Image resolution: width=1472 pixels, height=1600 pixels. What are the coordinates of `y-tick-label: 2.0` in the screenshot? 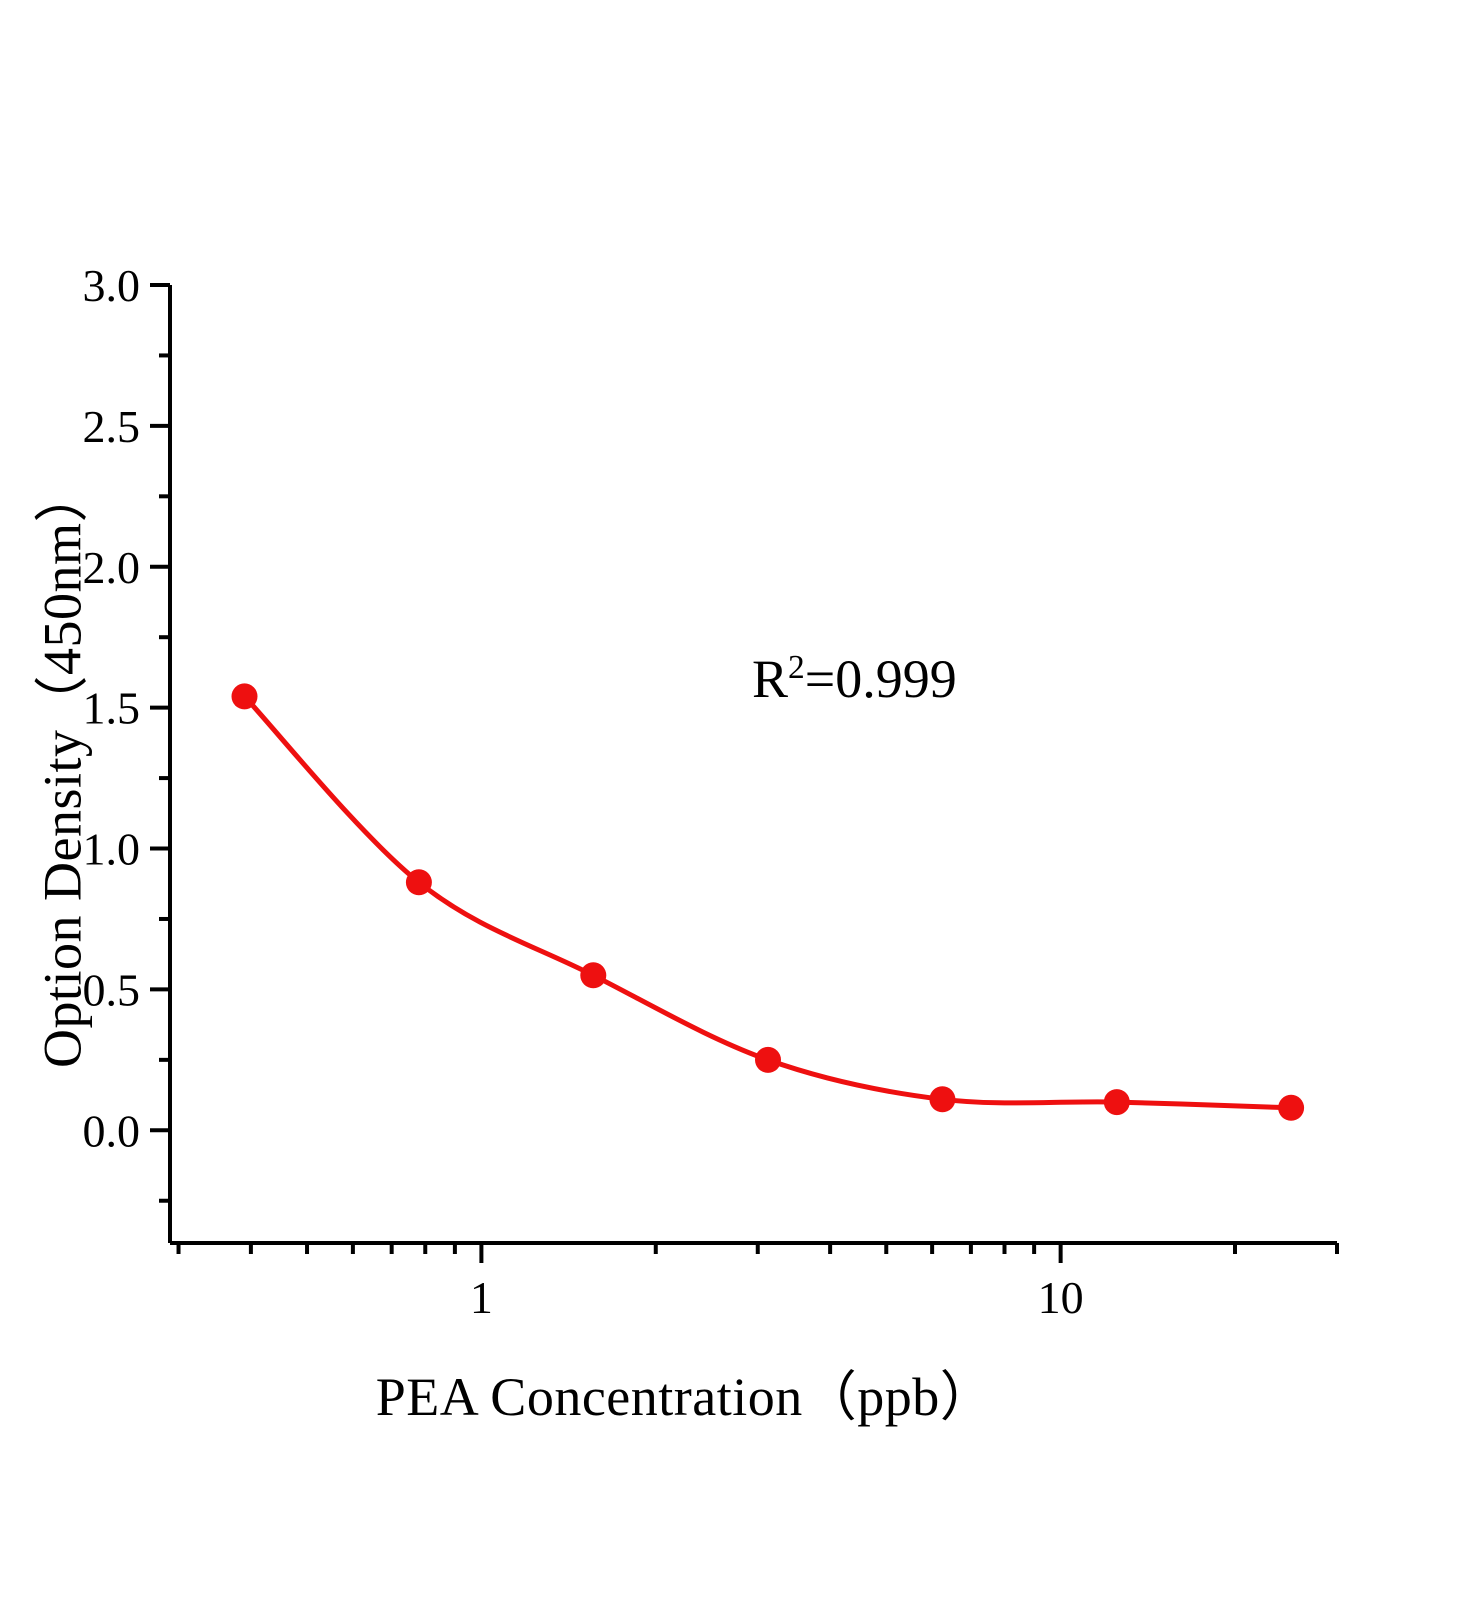 It's located at (112, 567).